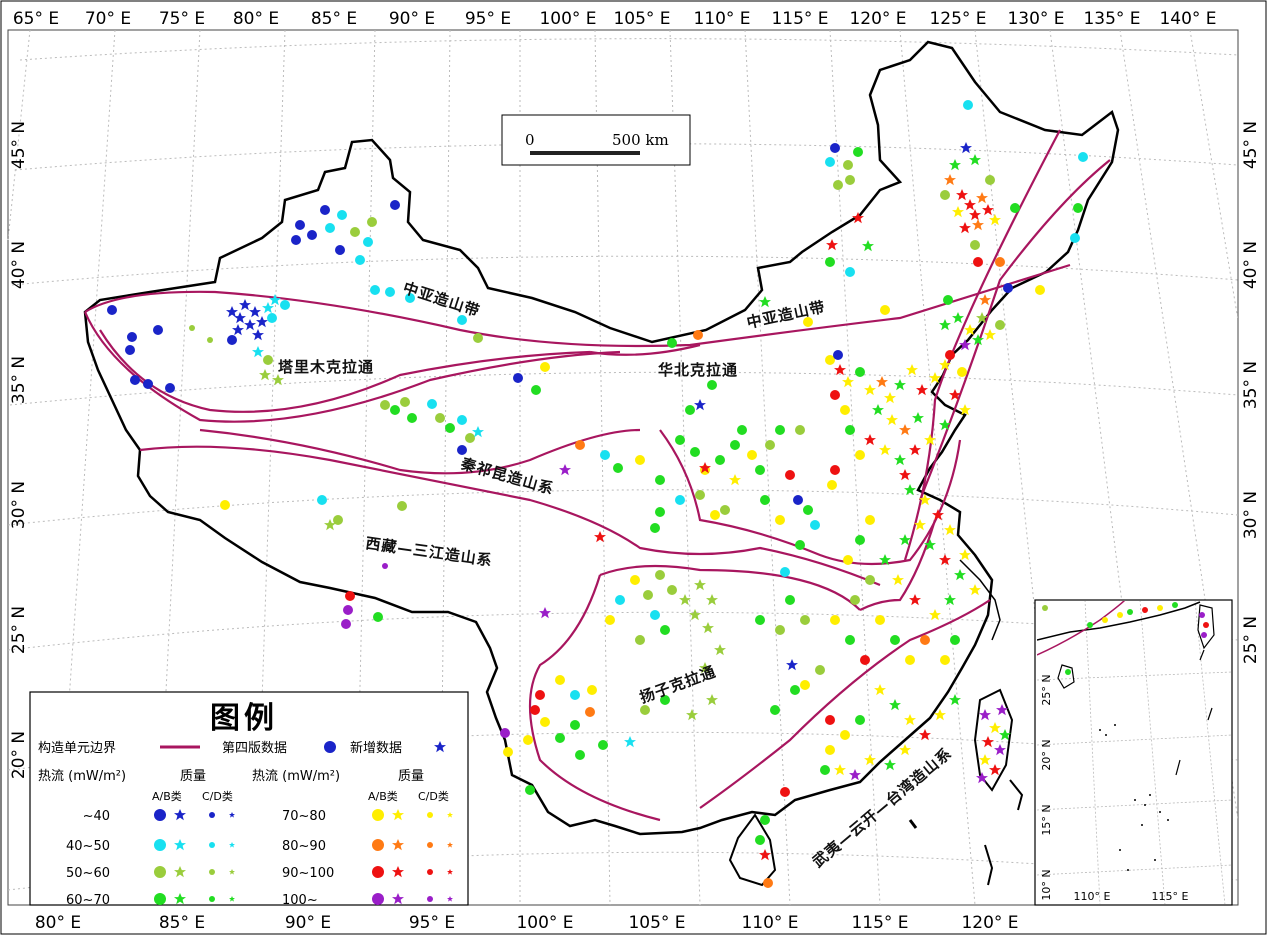  Describe the element at coordinates (19, 380) in the screenshot. I see `tick-label-left: 35° N` at that location.